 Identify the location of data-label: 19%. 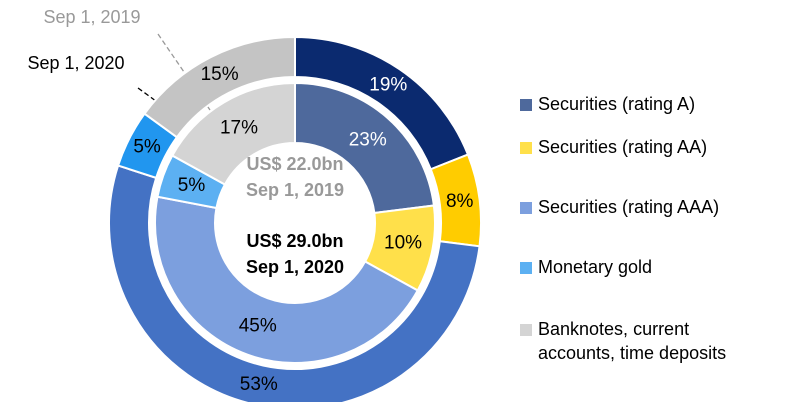
(388, 85).